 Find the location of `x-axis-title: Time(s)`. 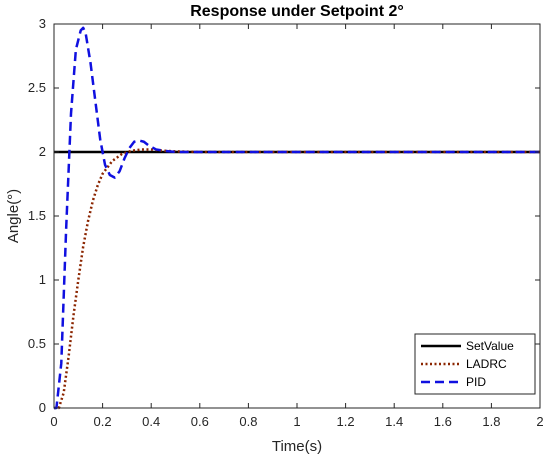

x-axis-title: Time(s) is located at coordinates (297, 446).